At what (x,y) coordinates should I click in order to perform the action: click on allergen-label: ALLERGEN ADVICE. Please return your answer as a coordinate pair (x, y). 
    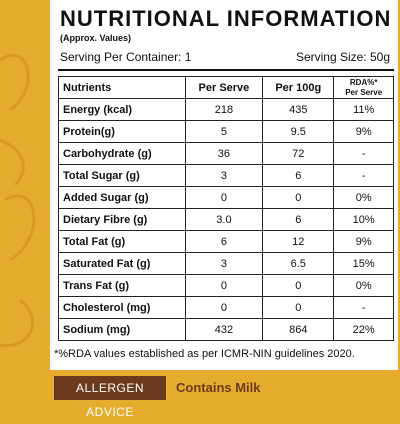
    Looking at the image, I should click on (110, 397).